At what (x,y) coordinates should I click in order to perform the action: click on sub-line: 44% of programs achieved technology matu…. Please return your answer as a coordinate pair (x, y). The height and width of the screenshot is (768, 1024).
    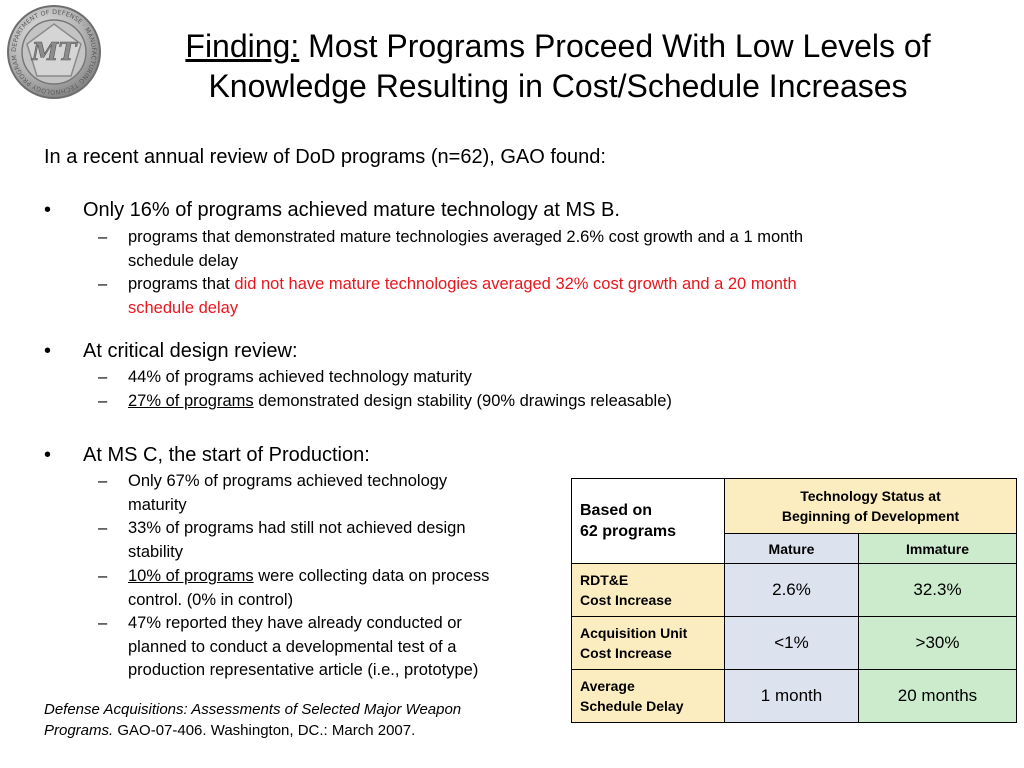
    Looking at the image, I should click on (300, 377).